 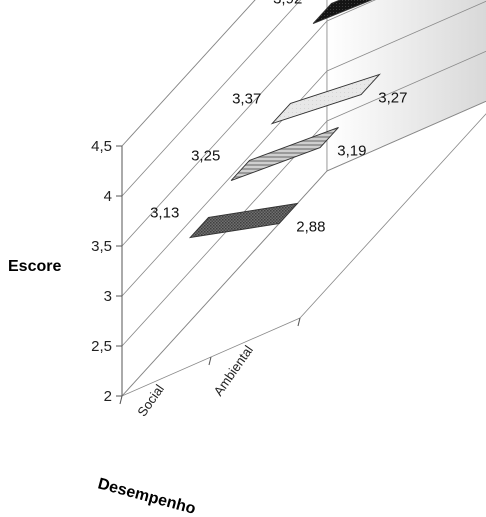 I want to click on y-tick-label: 2,5, so click(x=101, y=346).